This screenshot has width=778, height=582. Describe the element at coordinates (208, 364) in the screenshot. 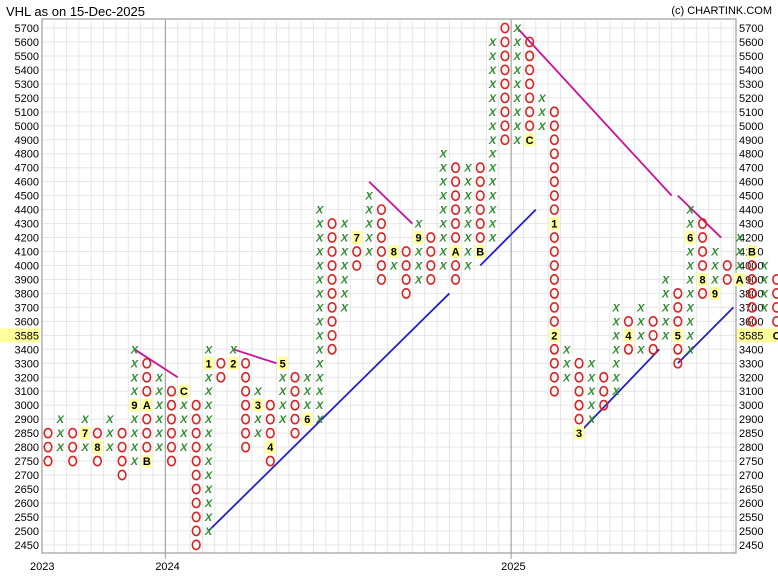

I see `month-marker: 1` at that location.